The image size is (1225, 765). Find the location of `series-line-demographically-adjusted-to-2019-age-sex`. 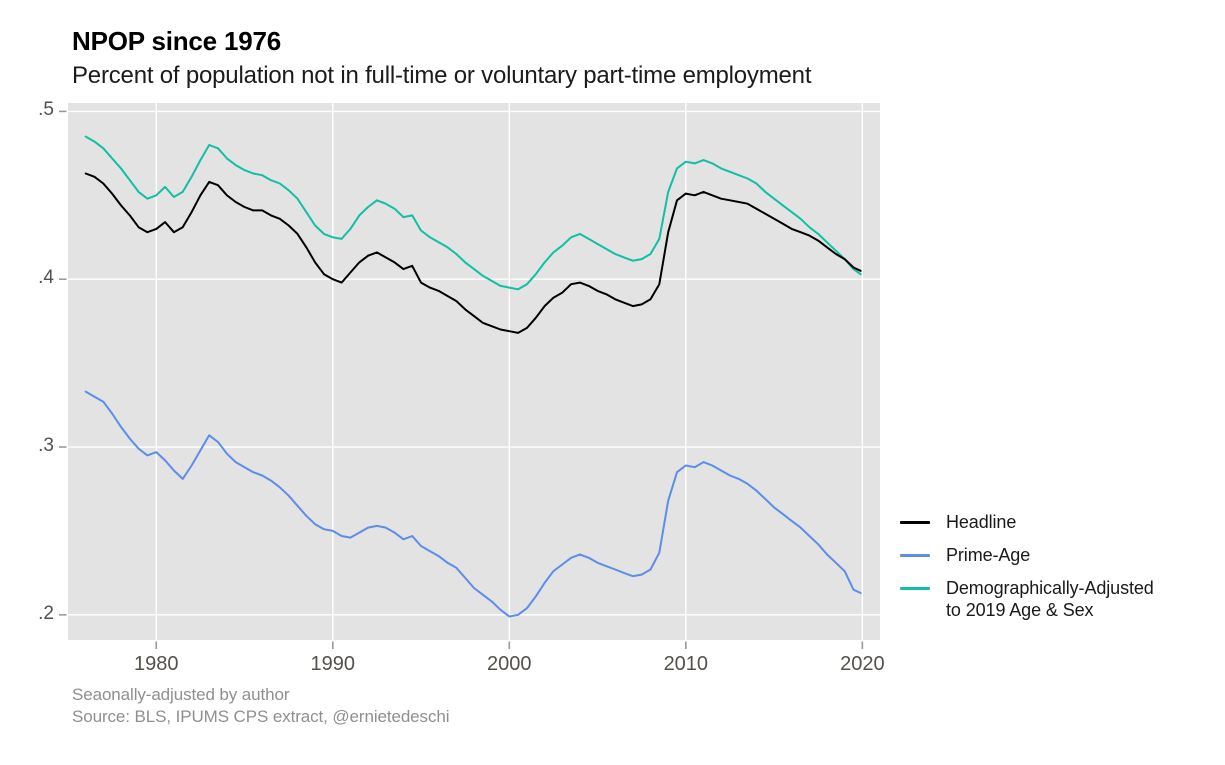

series-line-demographically-adjusted-to-2019-age-sex is located at coordinates (473, 213).